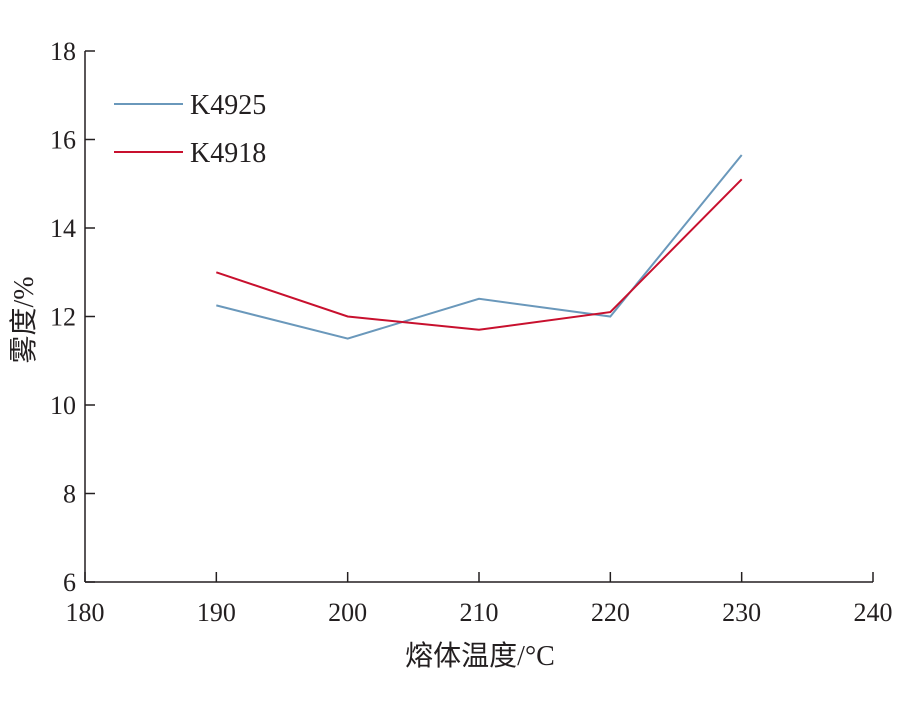 This screenshot has width=899, height=701. Describe the element at coordinates (63, 51) in the screenshot. I see `y-tick-label: 18` at that location.